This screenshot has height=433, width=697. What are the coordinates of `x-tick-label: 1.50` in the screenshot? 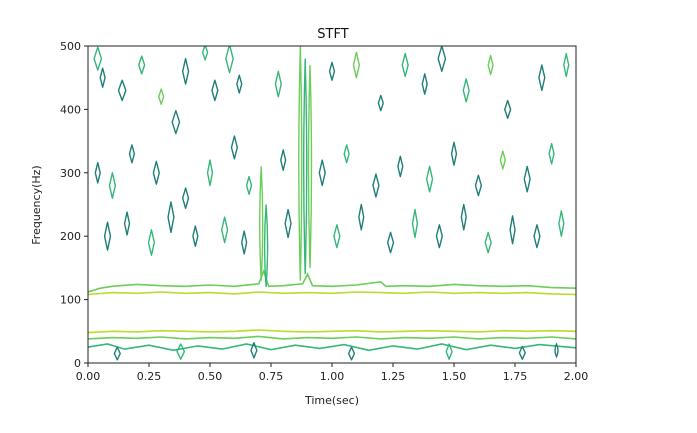 It's located at (454, 376).